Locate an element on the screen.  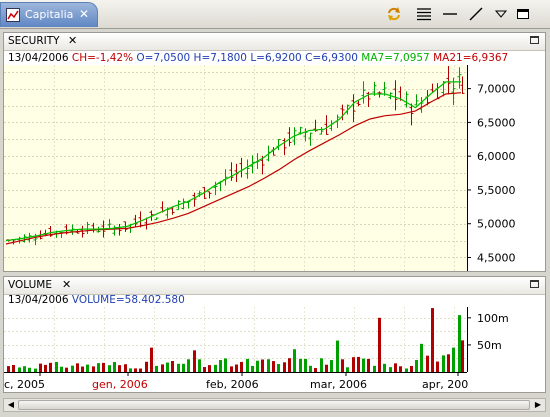
horizontal-scrollbar: ◀ ▶ is located at coordinates (274, 405).